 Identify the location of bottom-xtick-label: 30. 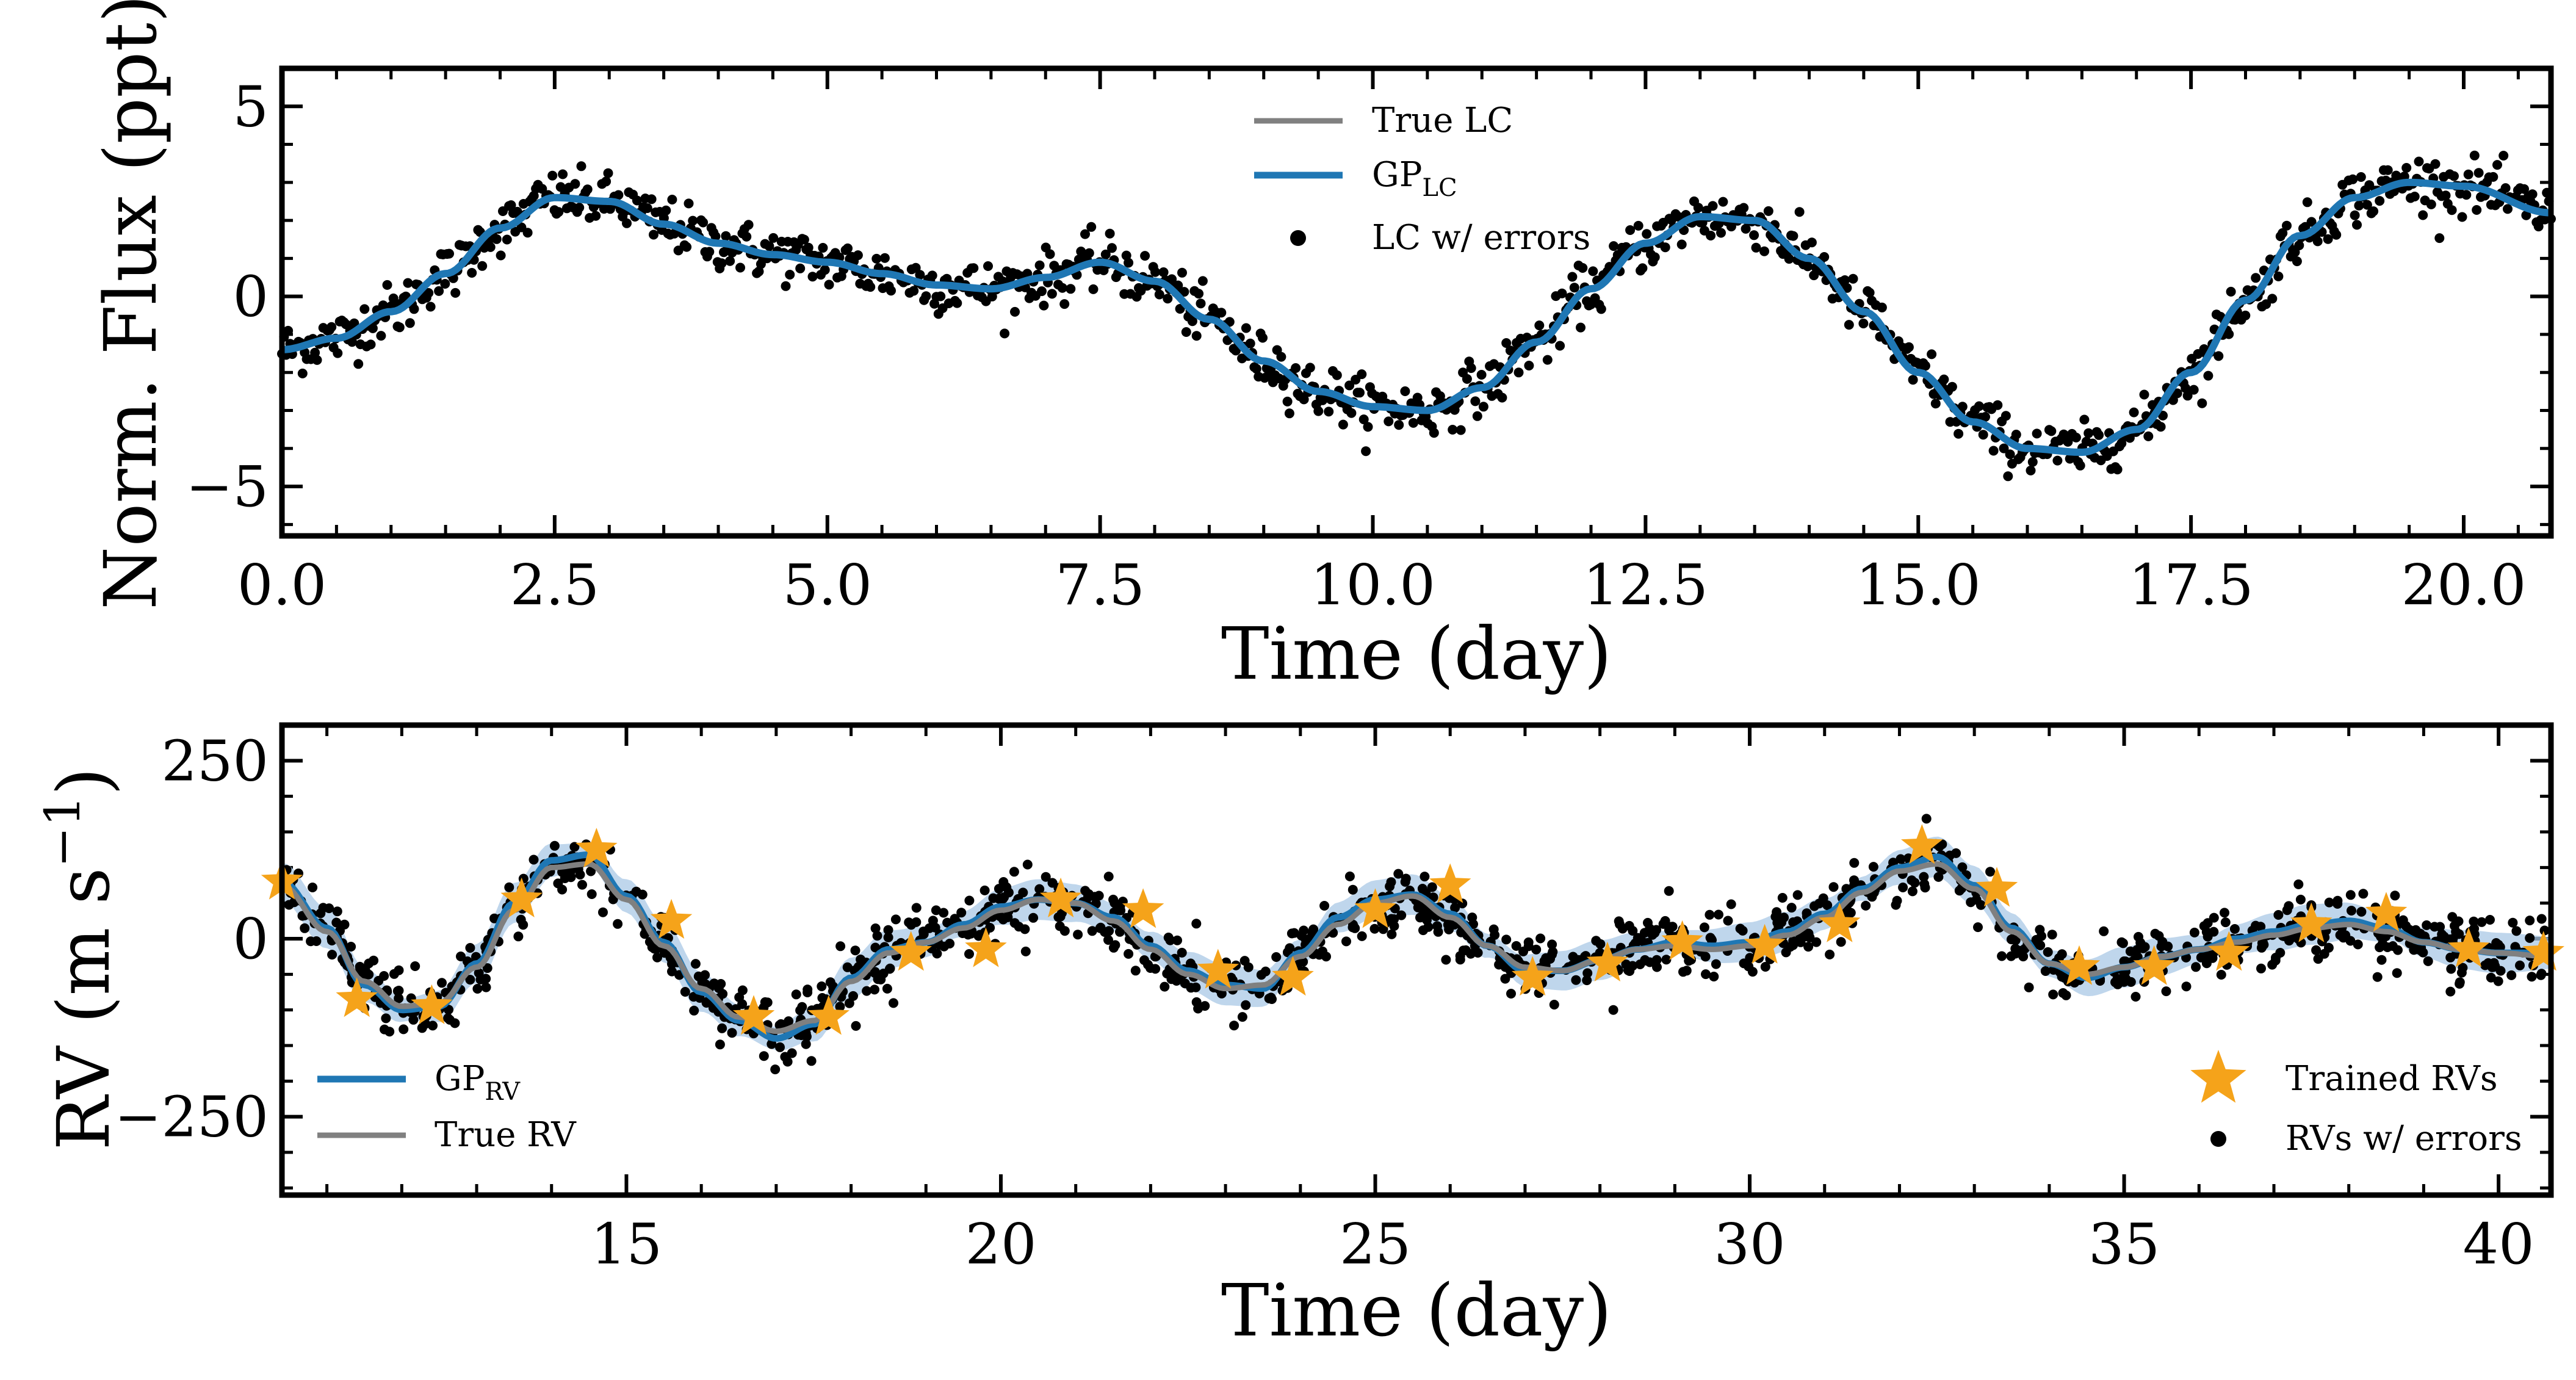
(1750, 1244).